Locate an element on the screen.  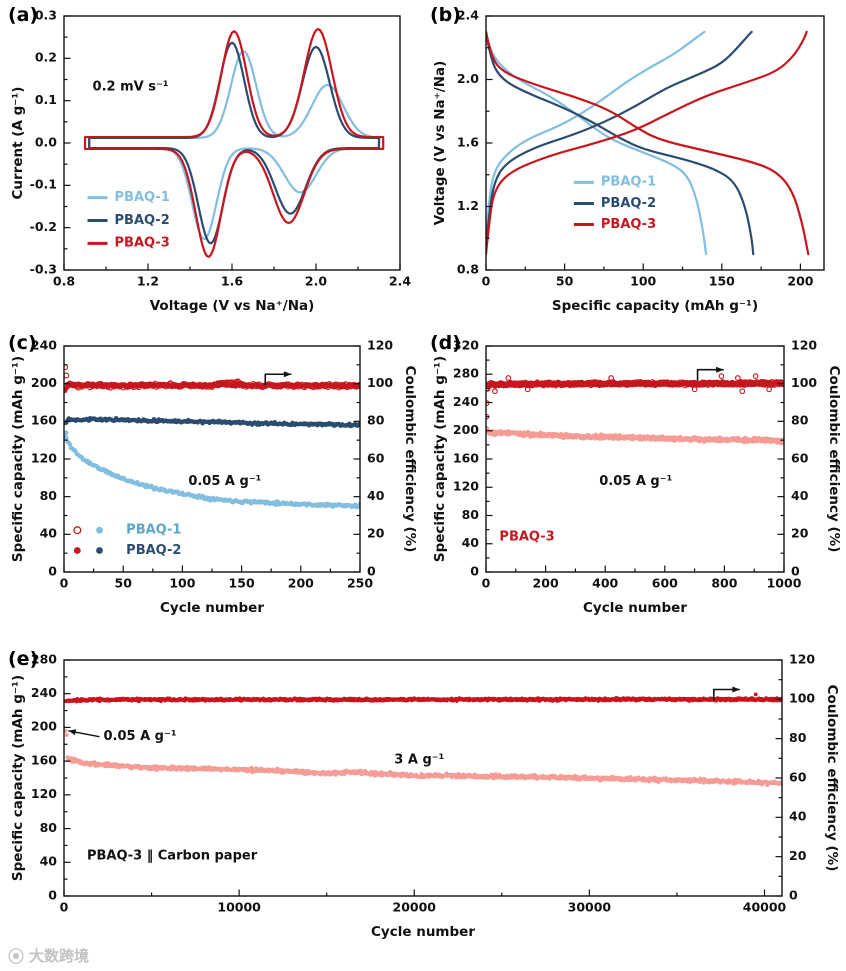
panel-d-chart is located at coordinates (635, 476).